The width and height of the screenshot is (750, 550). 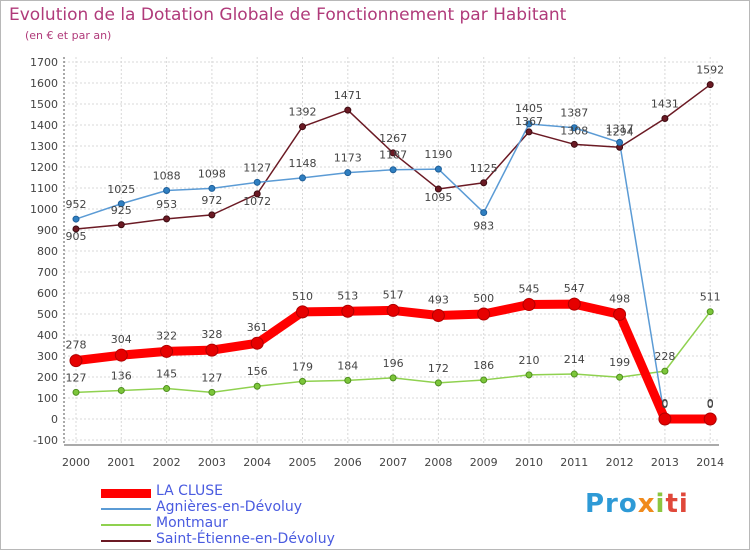 What do you see at coordinates (47, 335) in the screenshot?
I see `y-tick-label: 400` at bounding box center [47, 335].